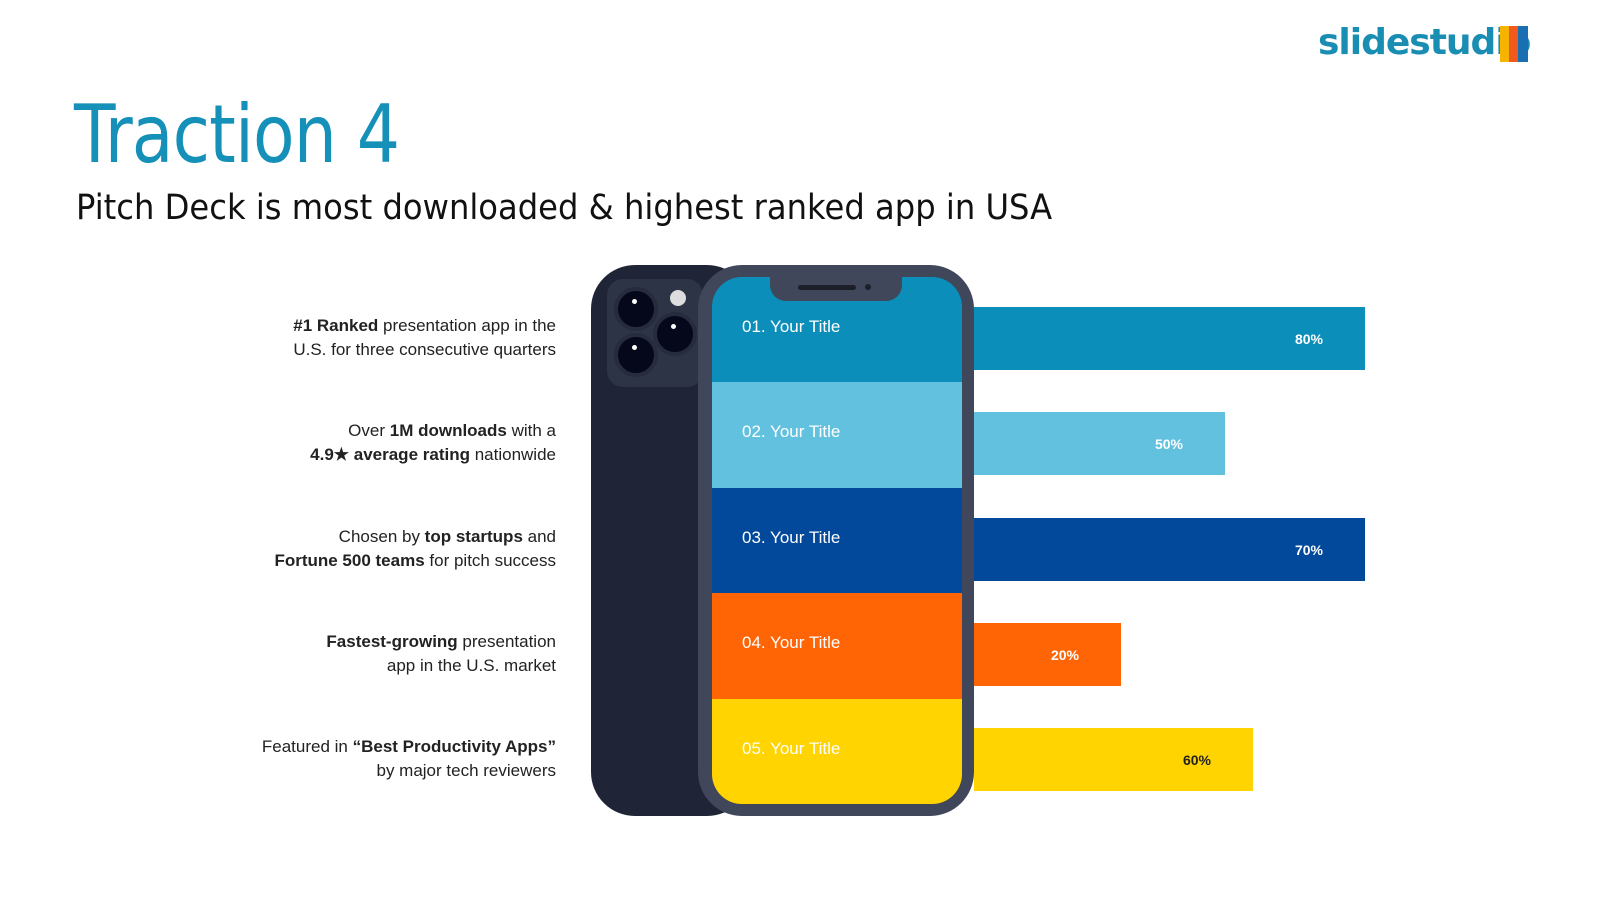  I want to click on description-line: Over 1M downloads with a, so click(376, 431).